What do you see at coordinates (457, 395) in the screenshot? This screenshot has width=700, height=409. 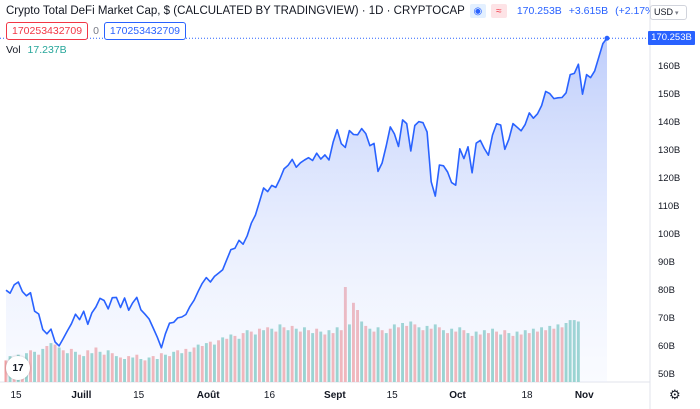 I see `time-axis-label: Oct` at bounding box center [457, 395].